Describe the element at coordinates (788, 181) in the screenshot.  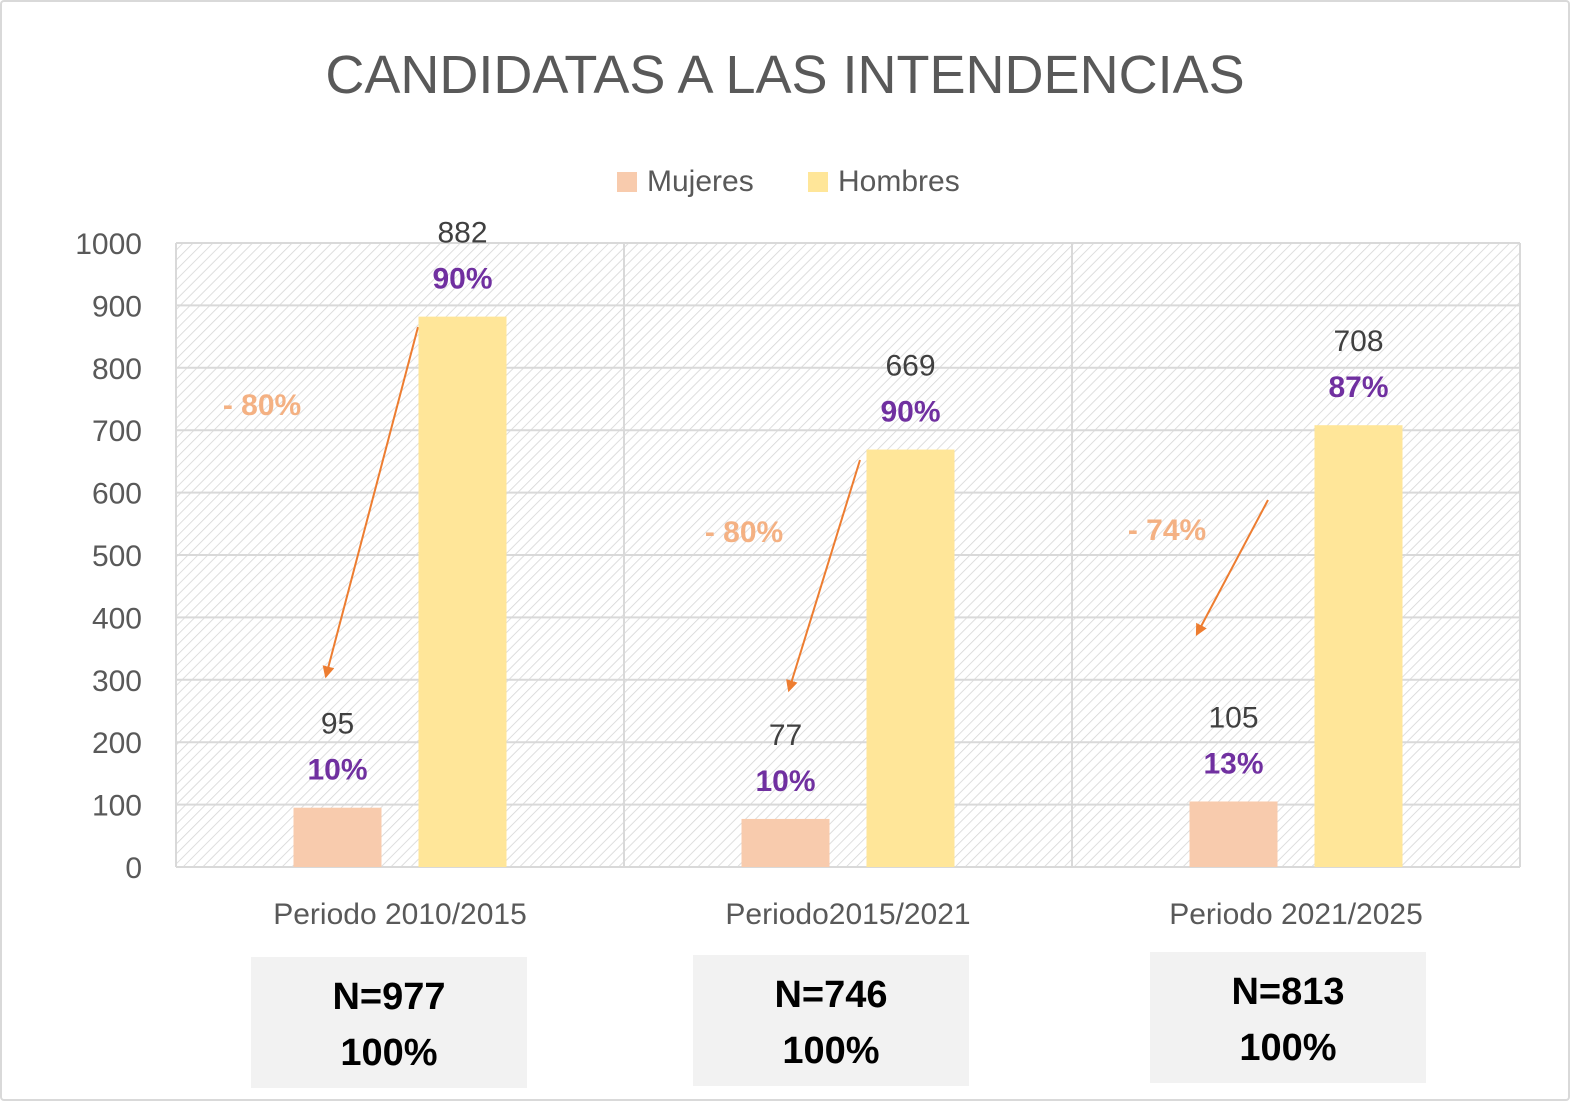
I see `legend: Mujeres Hombres` at that location.